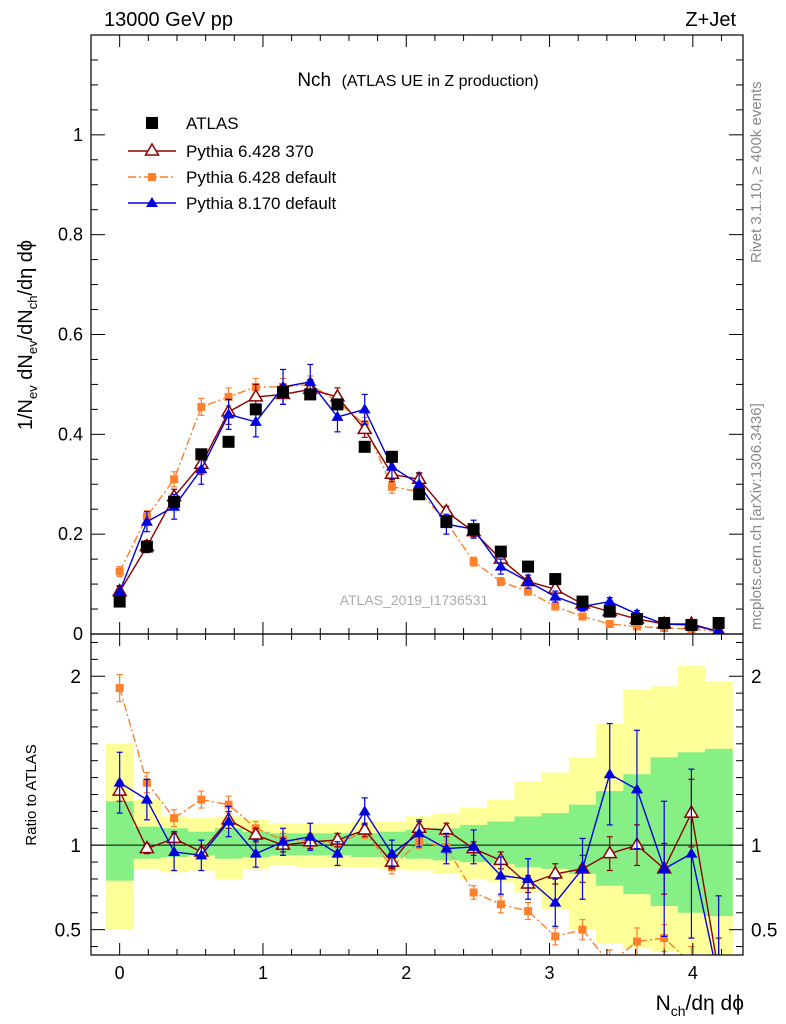 This screenshot has width=786, height=1024. Describe the element at coordinates (406, 973) in the screenshot. I see `x-tick-label: 2` at that location.